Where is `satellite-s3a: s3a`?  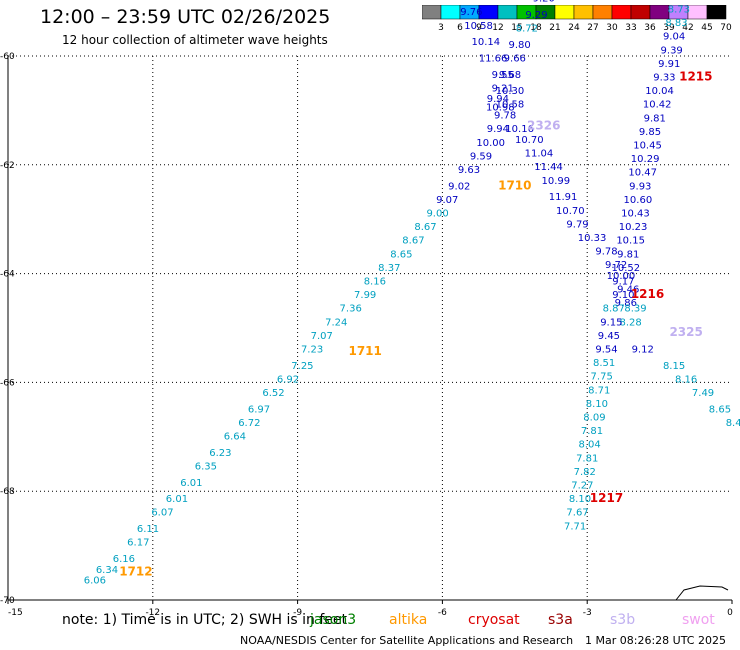
satellite-s3a: s3a is located at coordinates (560, 620).